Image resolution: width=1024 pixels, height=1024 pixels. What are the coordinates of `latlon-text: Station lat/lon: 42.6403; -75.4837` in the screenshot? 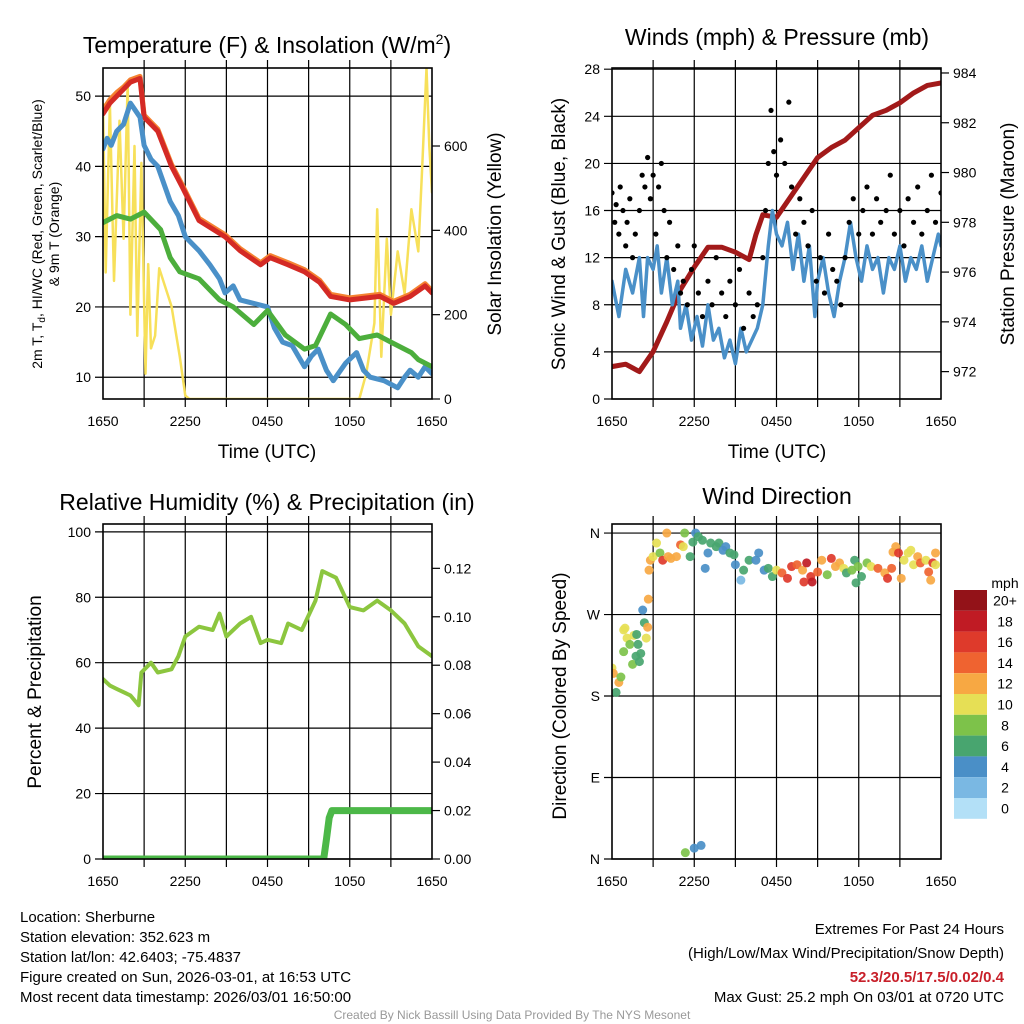 It's located at (130, 957).